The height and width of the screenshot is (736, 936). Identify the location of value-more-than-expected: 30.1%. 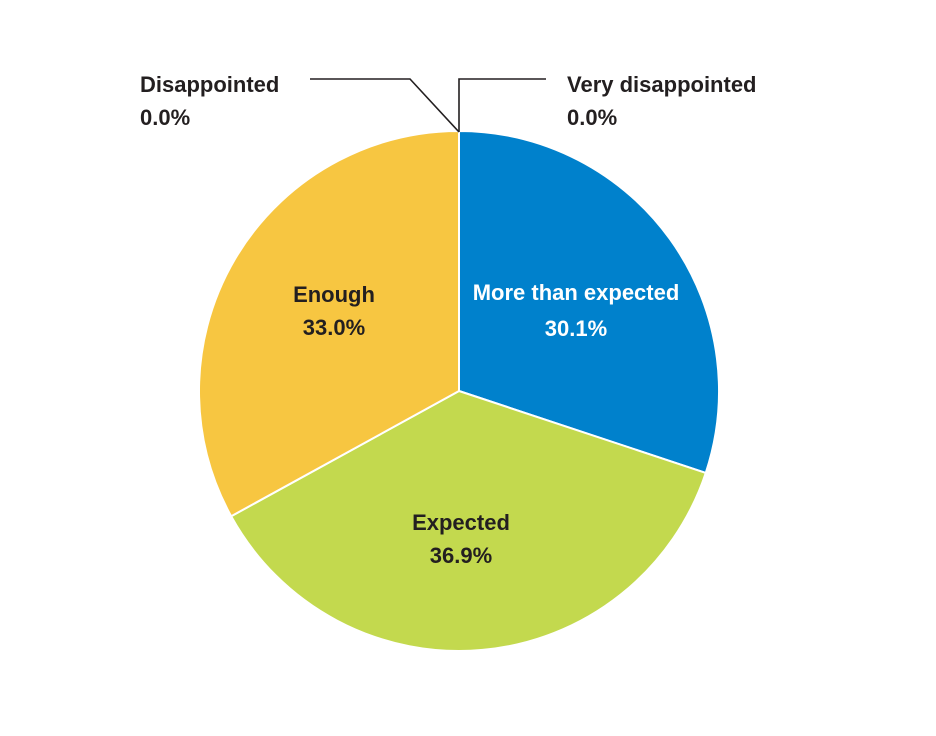
(576, 328).